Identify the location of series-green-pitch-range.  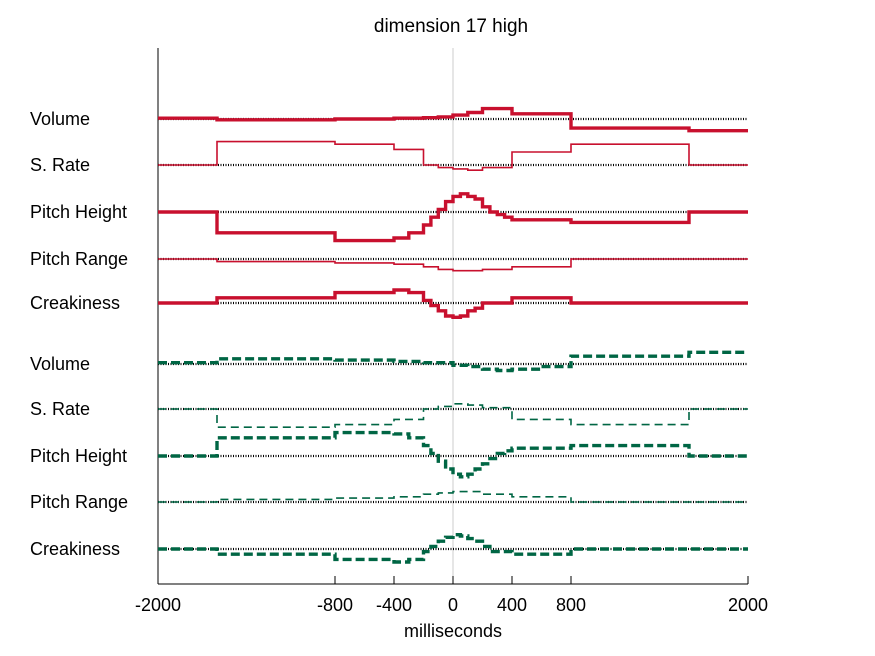
(453, 496).